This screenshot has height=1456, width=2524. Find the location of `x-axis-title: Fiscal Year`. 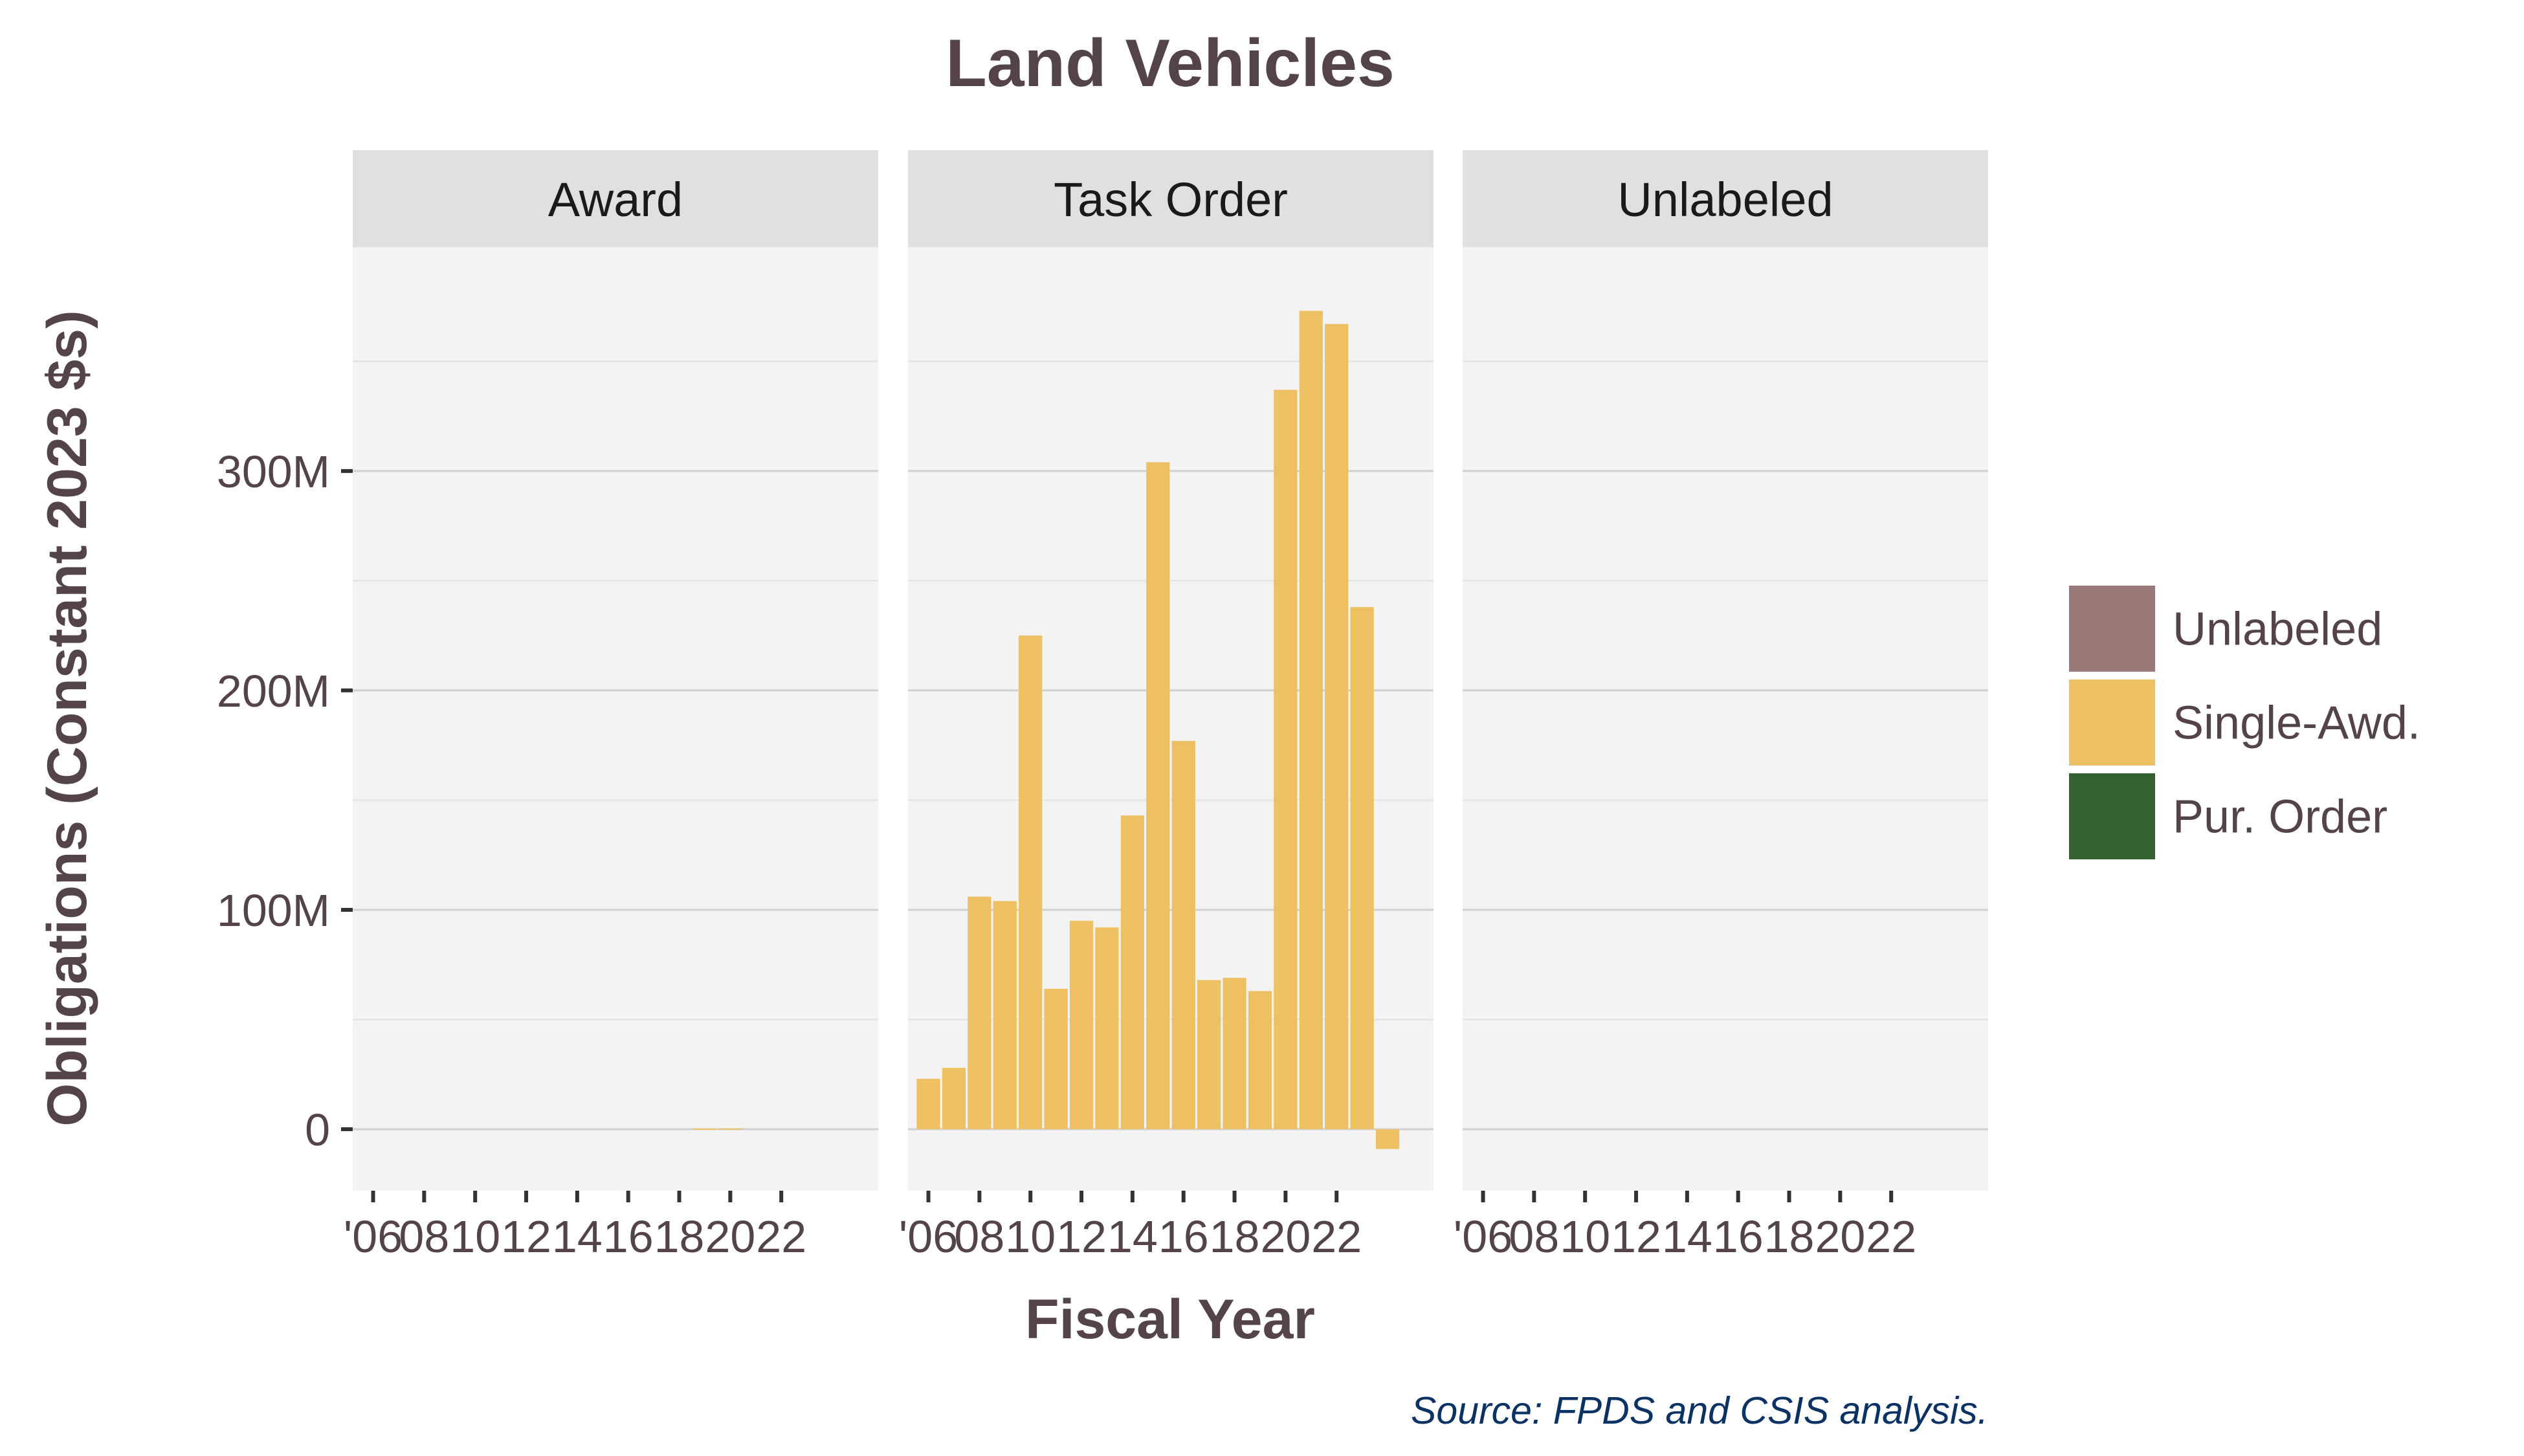

x-axis-title: Fiscal Year is located at coordinates (1170, 1319).